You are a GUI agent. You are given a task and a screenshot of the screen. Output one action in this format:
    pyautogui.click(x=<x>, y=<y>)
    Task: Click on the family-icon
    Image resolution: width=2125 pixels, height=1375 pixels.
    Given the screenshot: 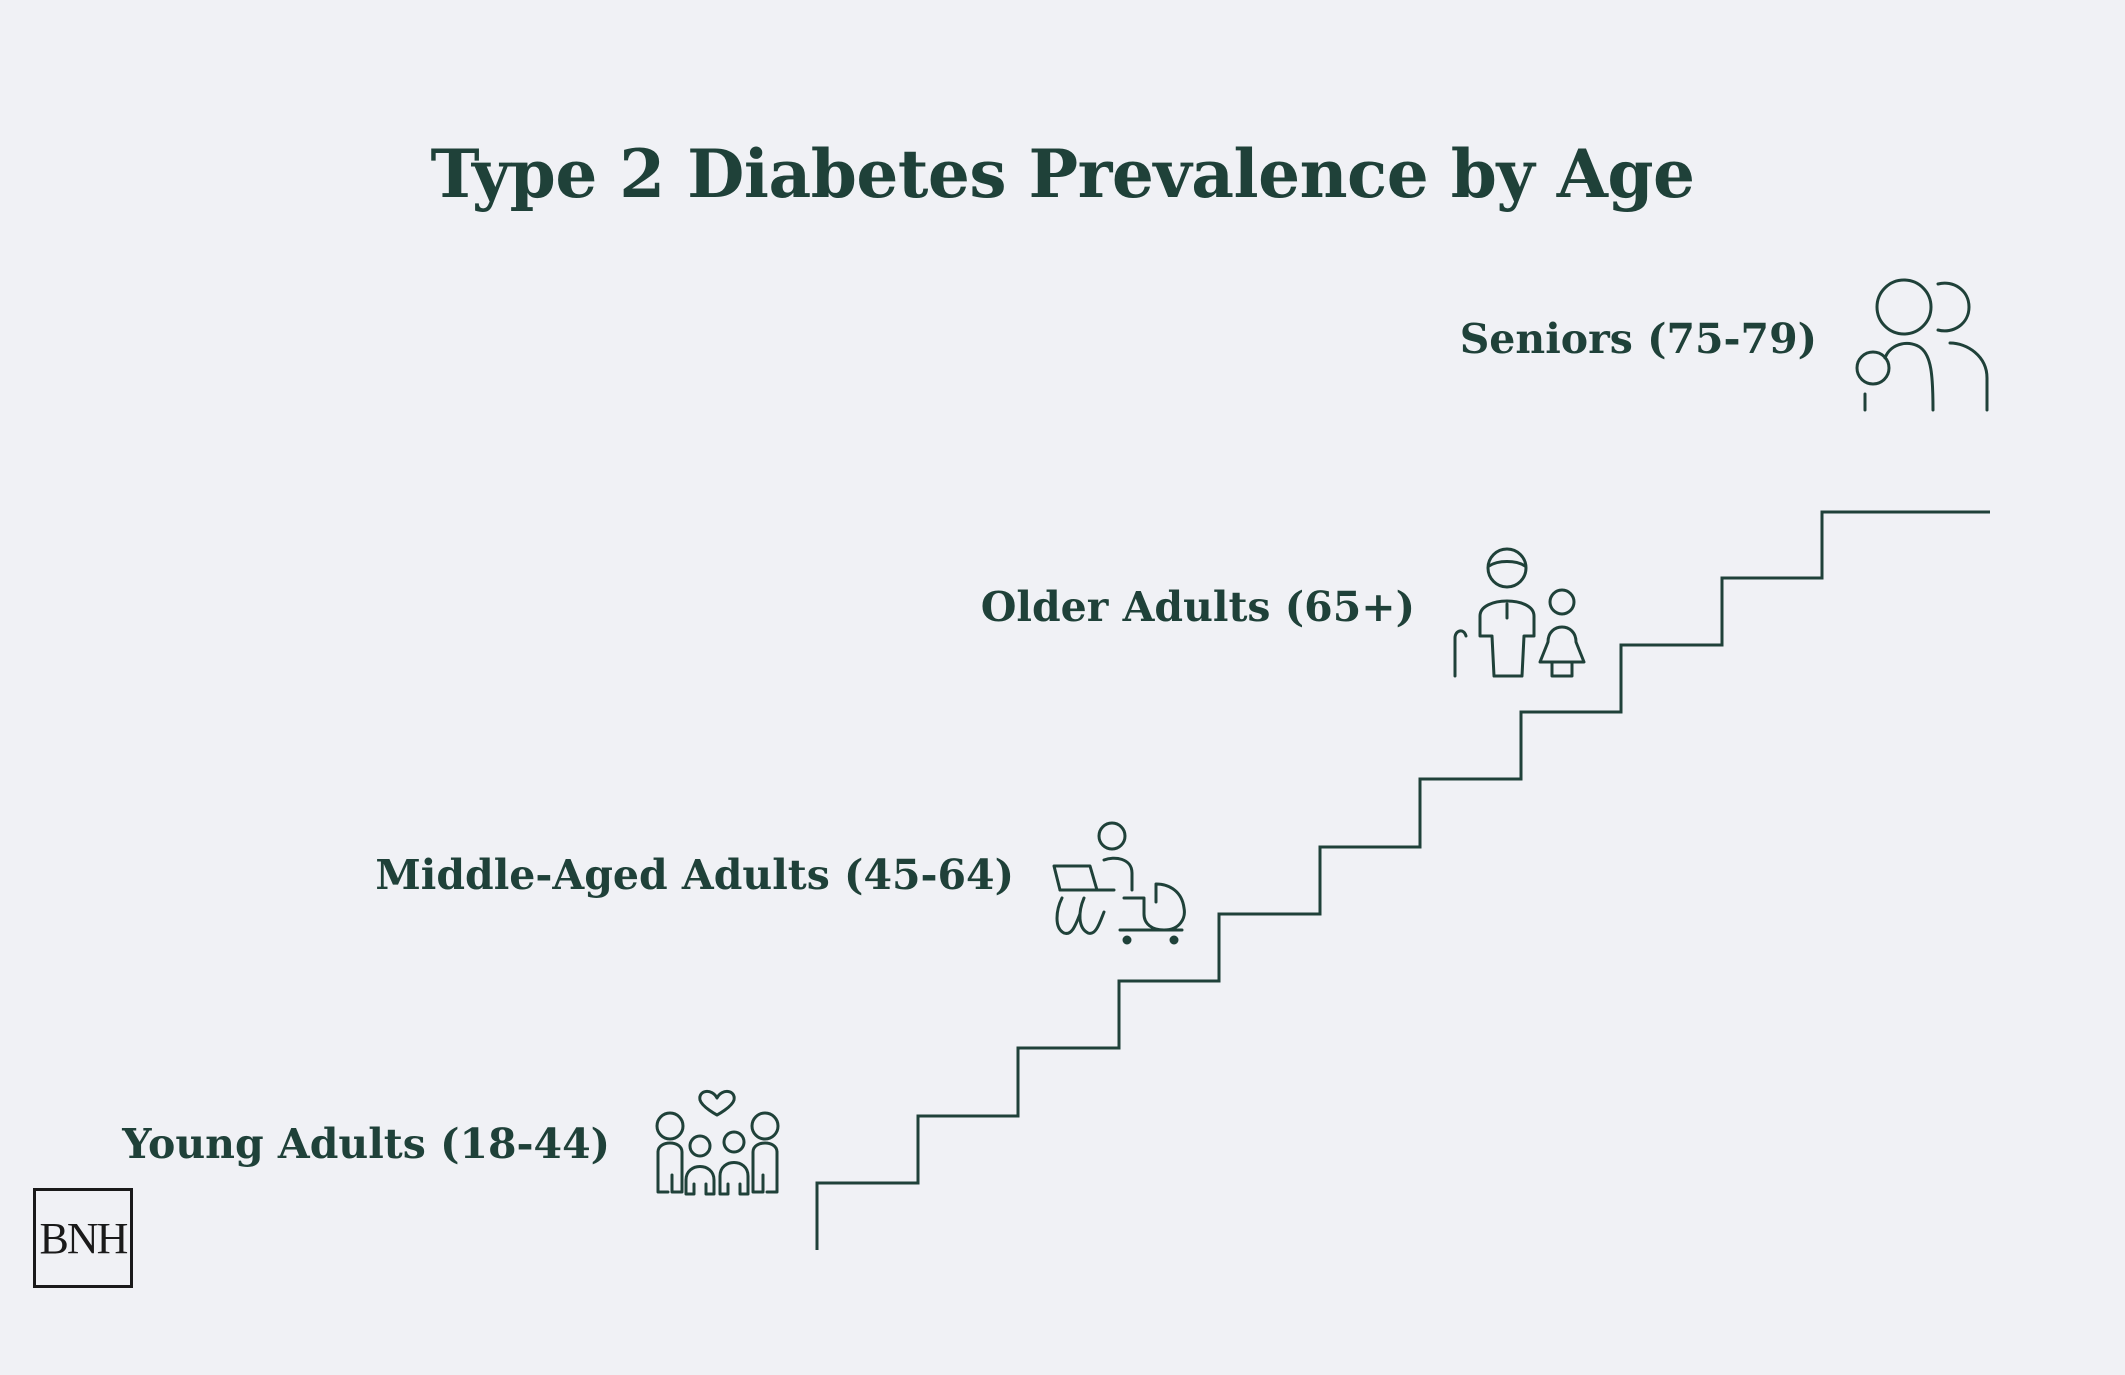 What is the action you would take?
    pyautogui.click(x=717, y=1150)
    